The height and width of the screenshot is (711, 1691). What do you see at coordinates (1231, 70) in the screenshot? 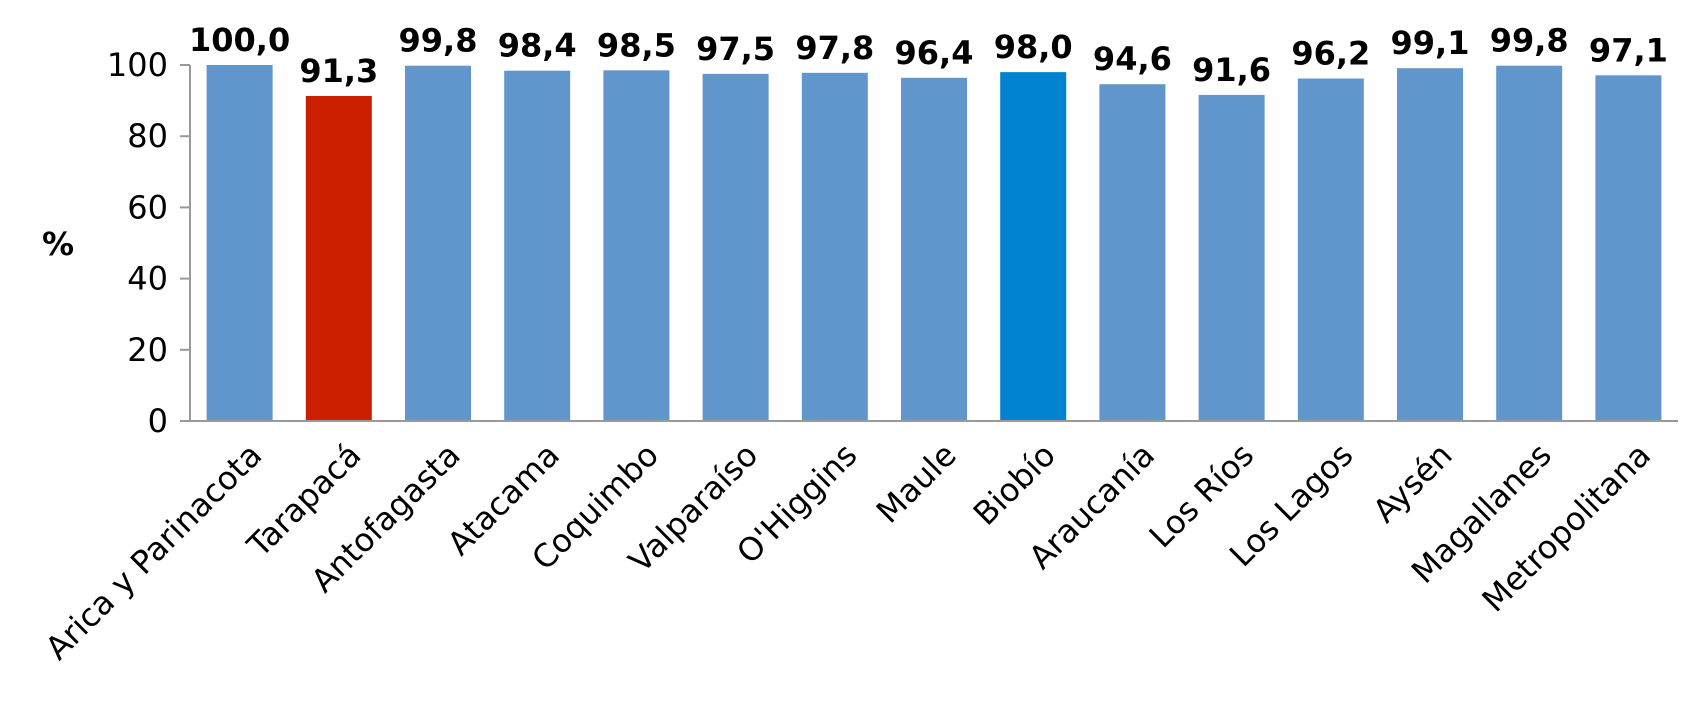
I see `data-label-10: 91,6` at bounding box center [1231, 70].